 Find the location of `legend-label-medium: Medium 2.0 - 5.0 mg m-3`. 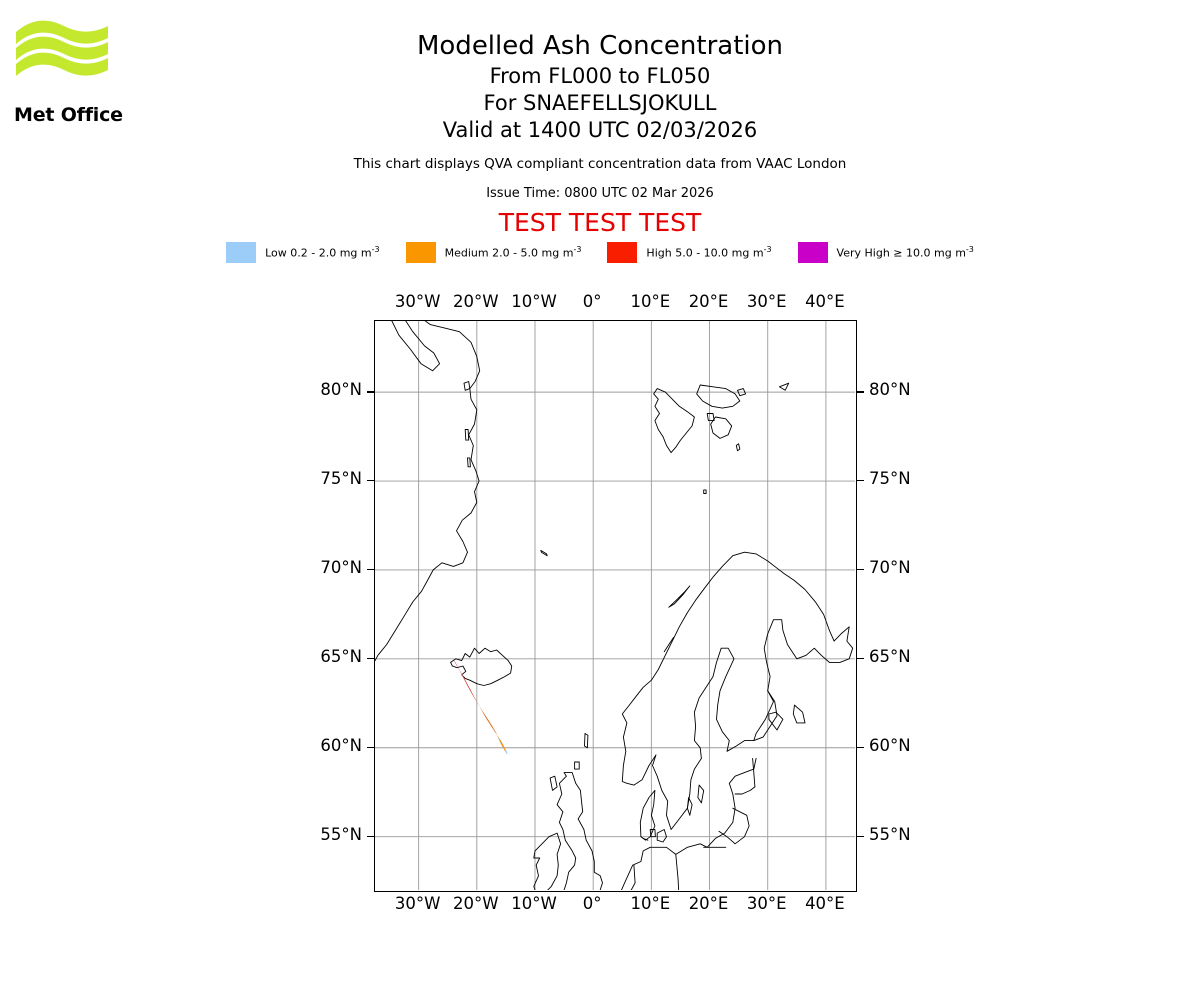

legend-label-medium: Medium 2.0 - 5.0 mg m-3 is located at coordinates (513, 252).